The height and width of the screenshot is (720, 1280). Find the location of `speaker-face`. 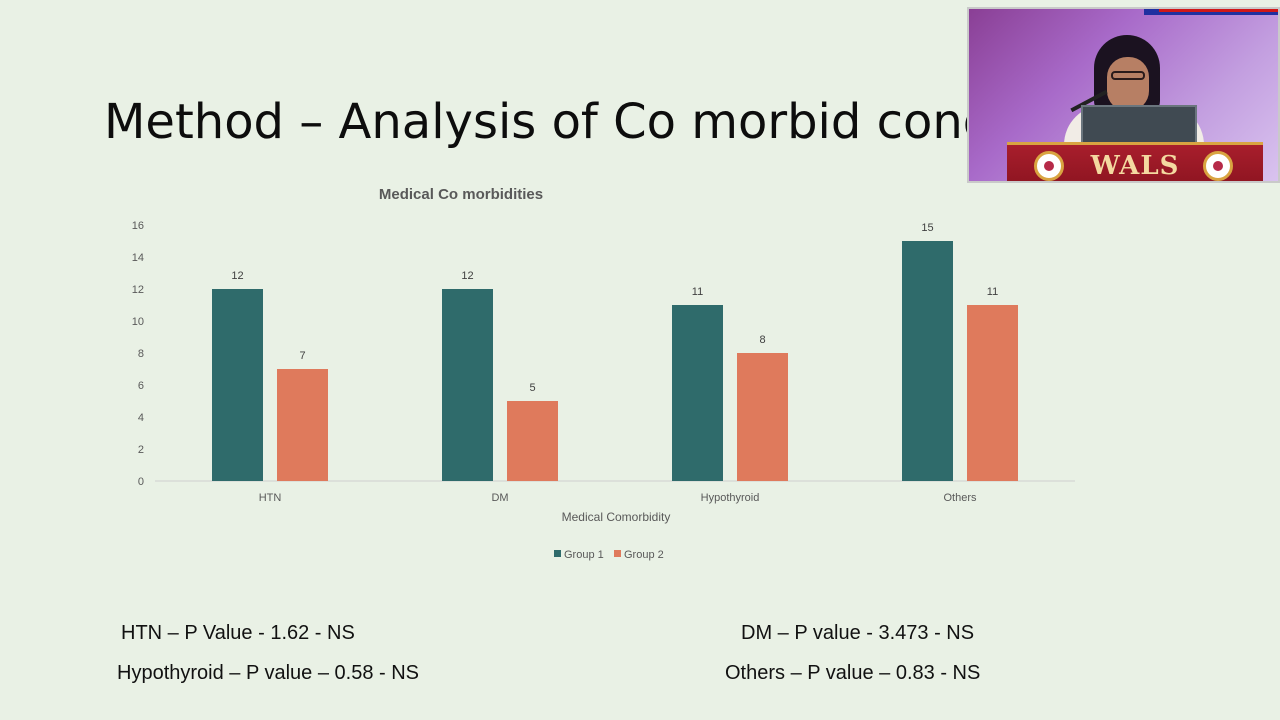

speaker-face is located at coordinates (1128, 84).